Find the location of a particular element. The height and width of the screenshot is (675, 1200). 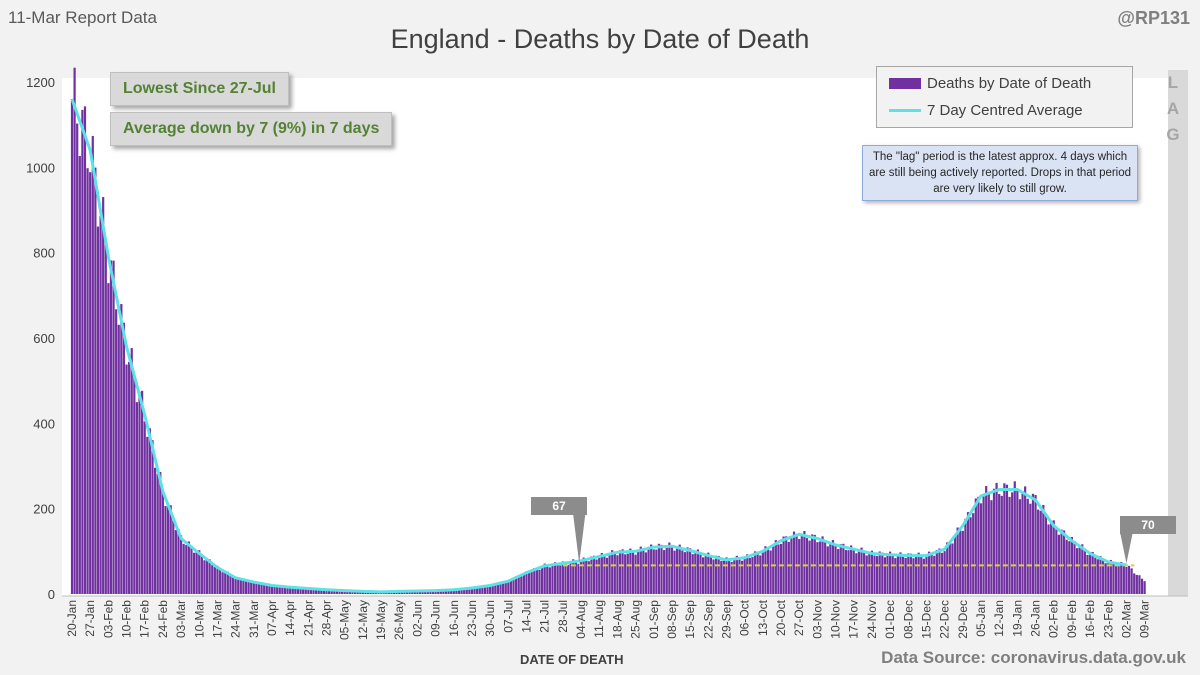

legend-bar-swatch is located at coordinates (905, 83).